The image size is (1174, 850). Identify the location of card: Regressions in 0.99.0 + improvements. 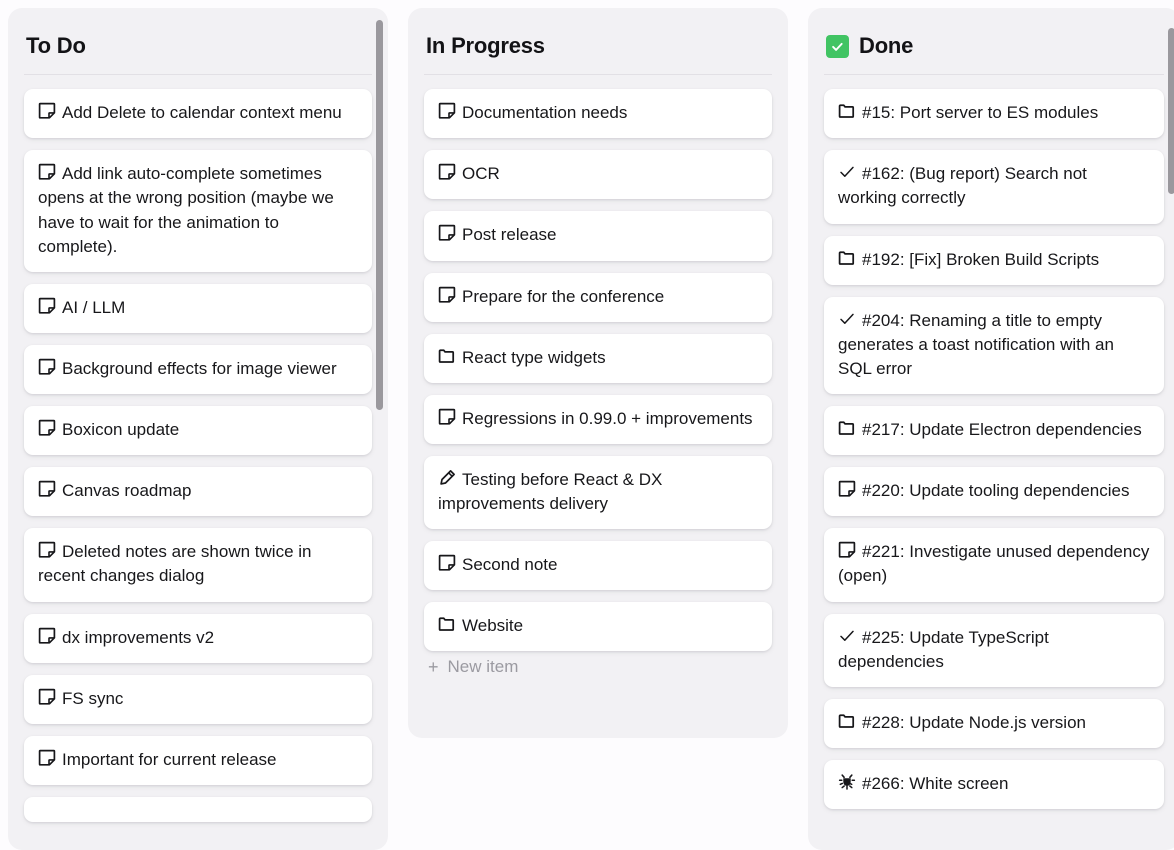
(598, 419).